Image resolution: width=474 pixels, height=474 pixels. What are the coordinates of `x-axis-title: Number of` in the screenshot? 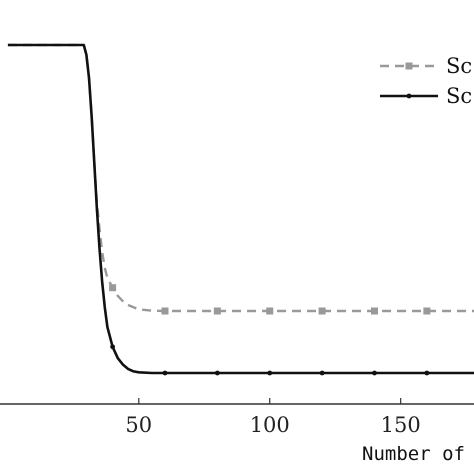 It's located at (413, 454).